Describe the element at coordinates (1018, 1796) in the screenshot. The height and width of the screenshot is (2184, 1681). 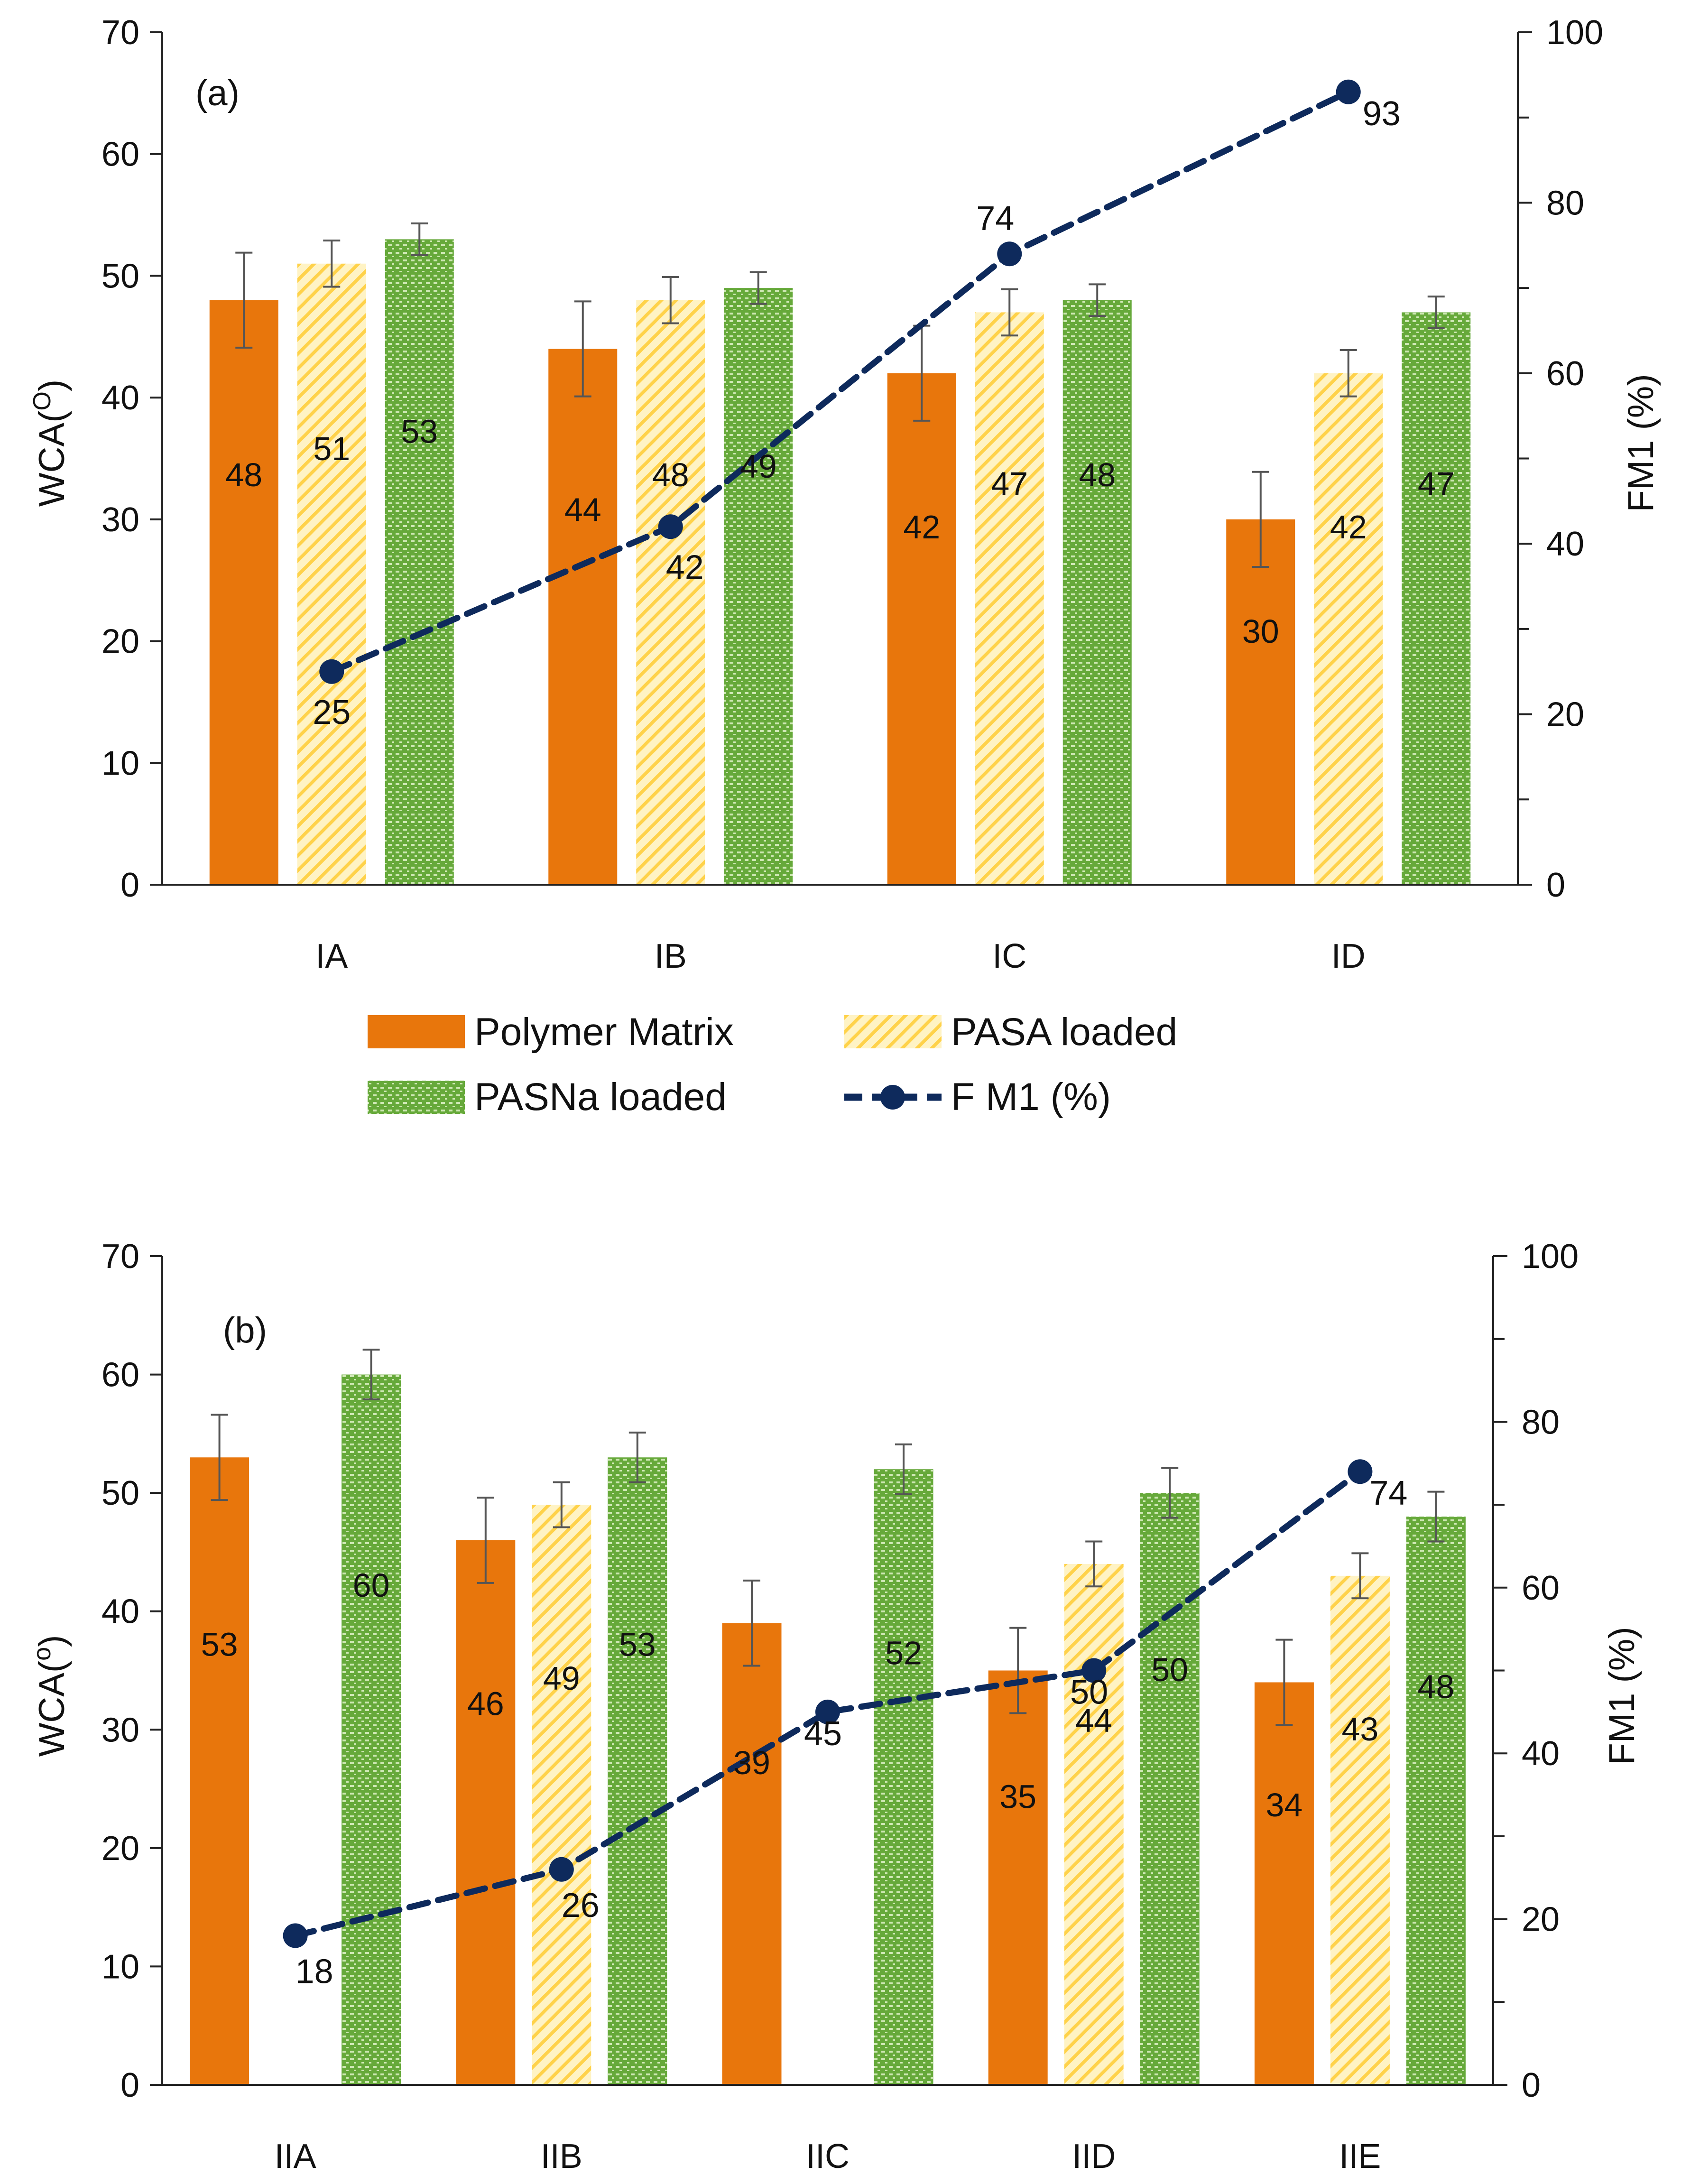
I see `bar-data-label: 35` at that location.